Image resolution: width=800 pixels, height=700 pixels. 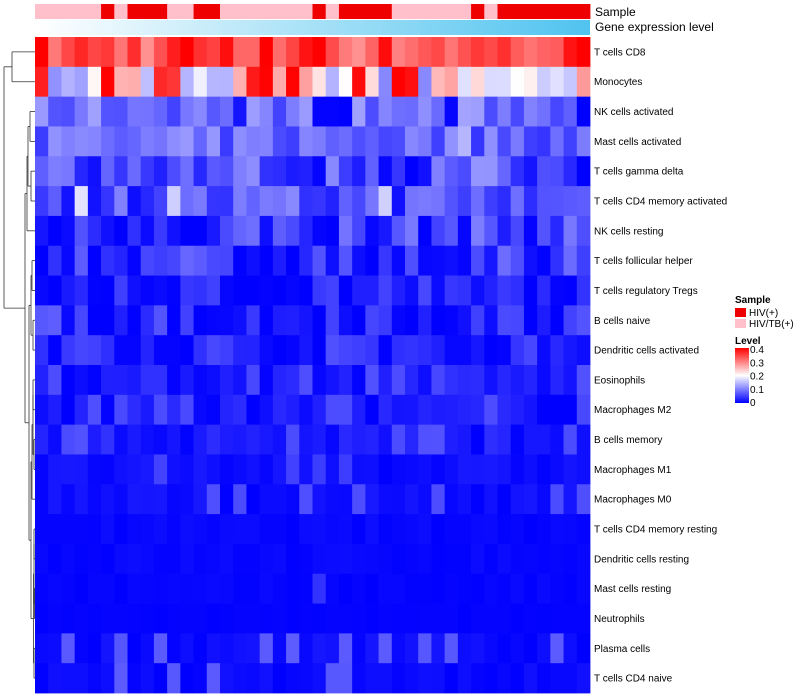 What do you see at coordinates (740, 323) in the screenshot?
I see `legend-swatch-hiv-tb` at bounding box center [740, 323].